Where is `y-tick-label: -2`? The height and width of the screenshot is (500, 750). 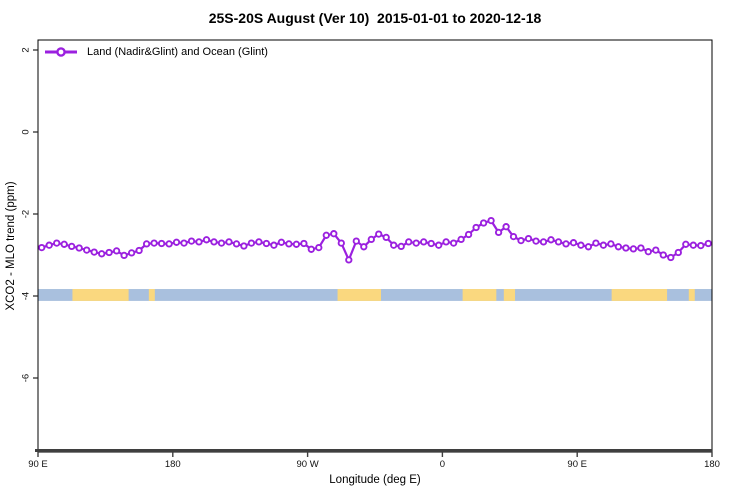 y-tick-label: -2 is located at coordinates (26, 214).